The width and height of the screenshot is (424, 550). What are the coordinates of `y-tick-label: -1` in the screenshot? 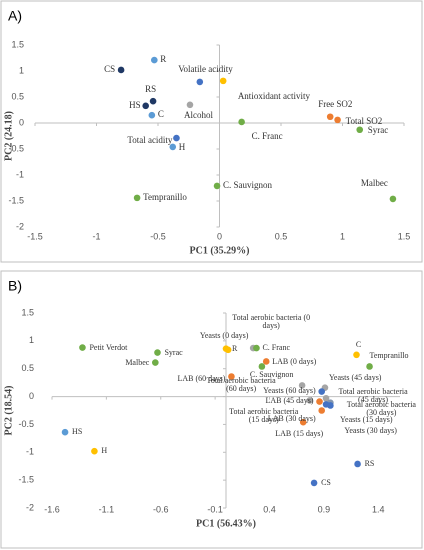 It's located at (20, 174).